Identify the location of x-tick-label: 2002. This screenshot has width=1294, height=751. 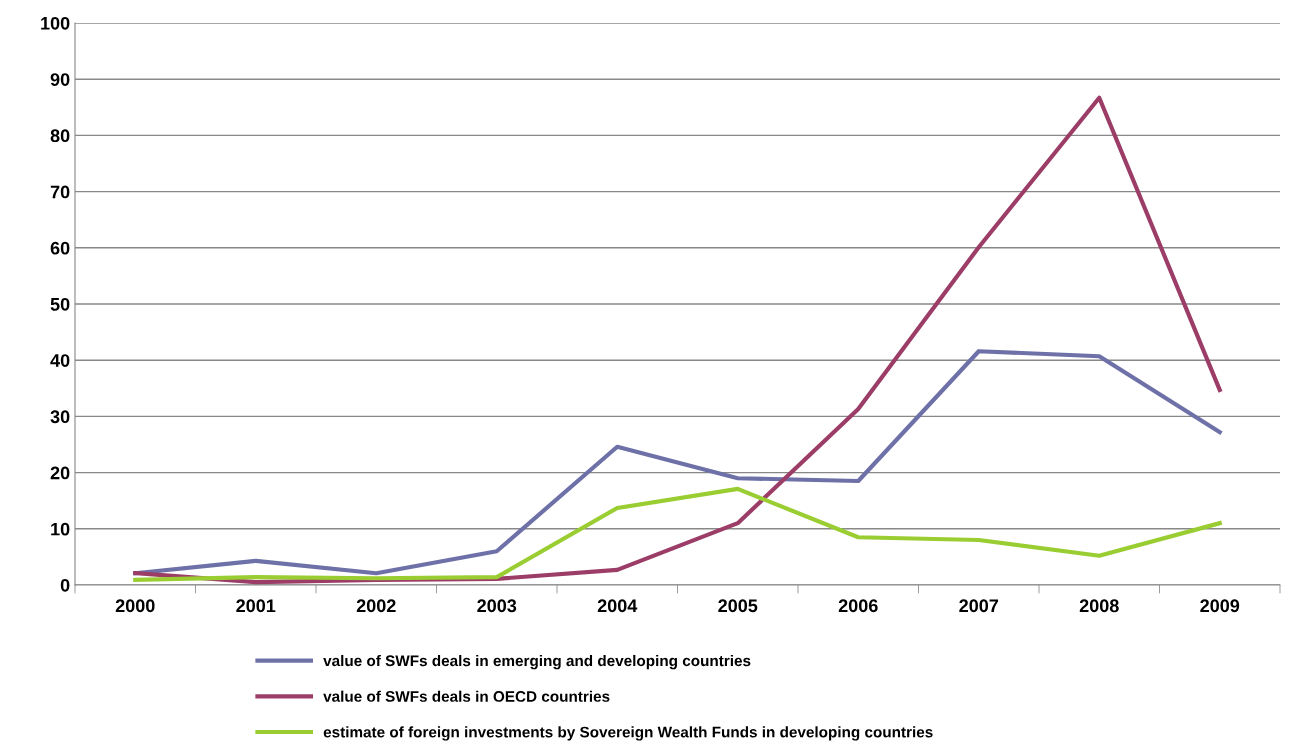
(376, 606).